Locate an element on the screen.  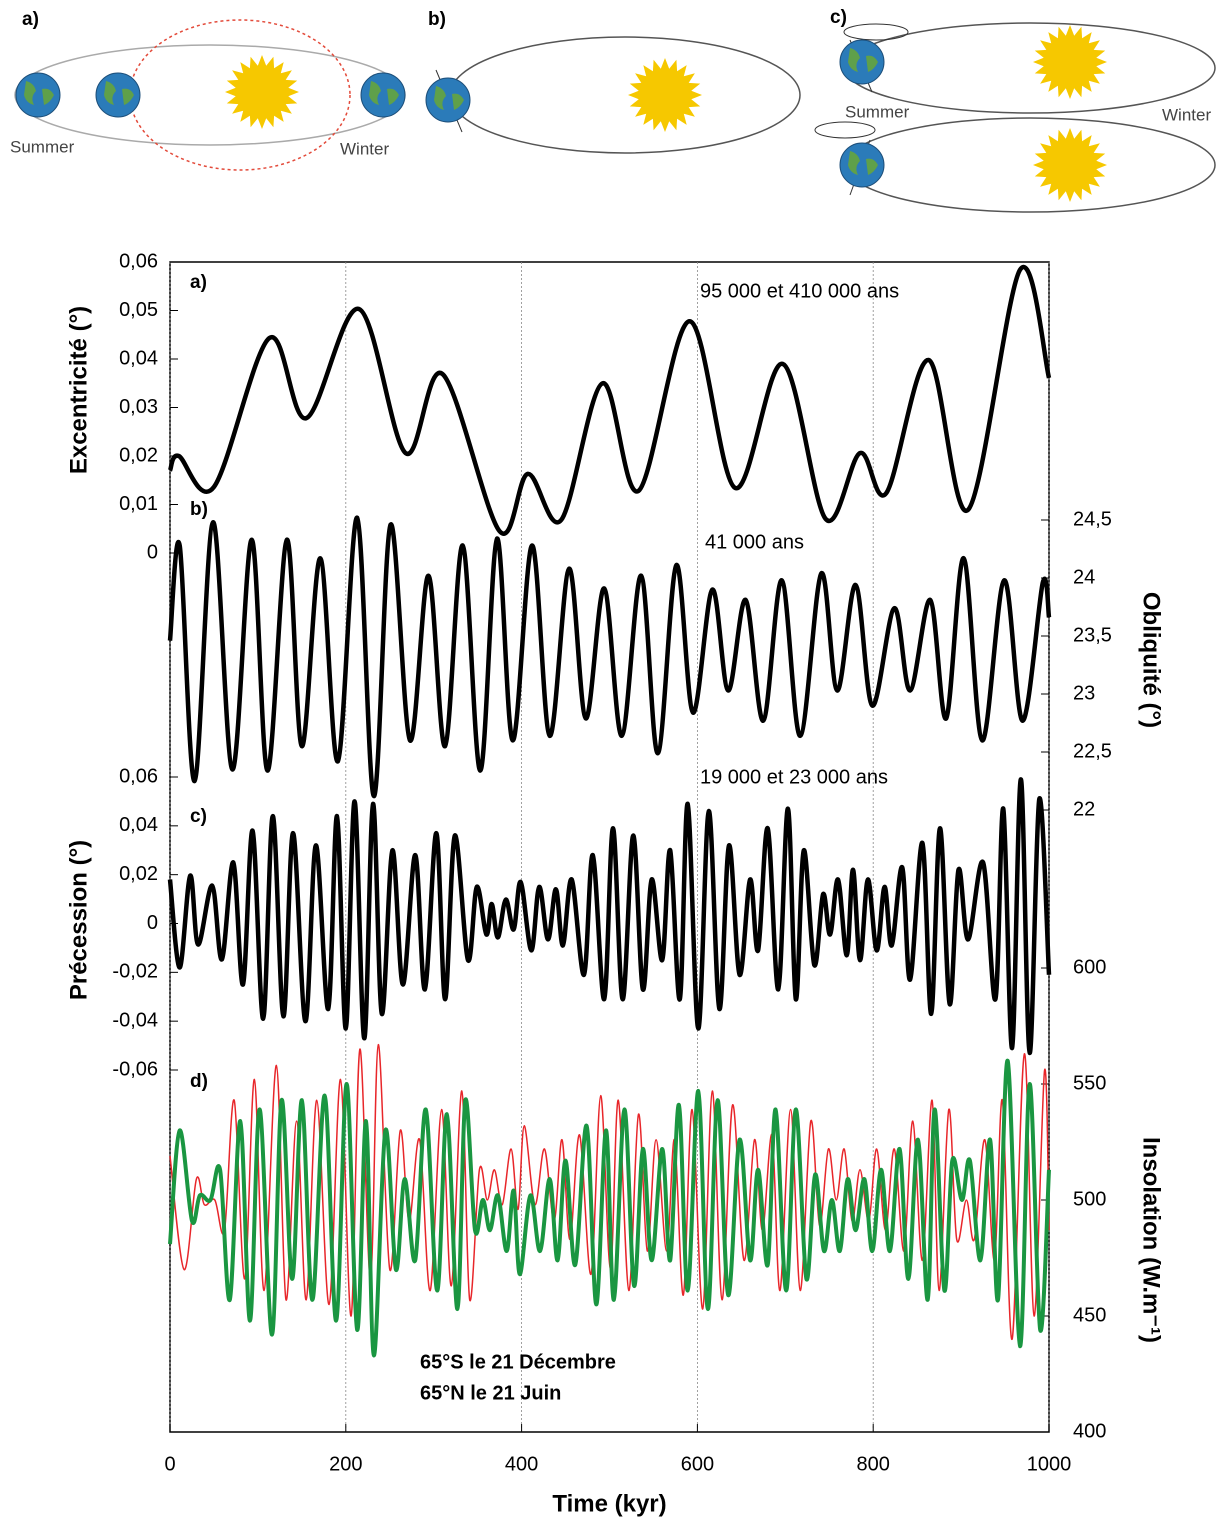
x-tick-label: 600 is located at coordinates (697, 1464).